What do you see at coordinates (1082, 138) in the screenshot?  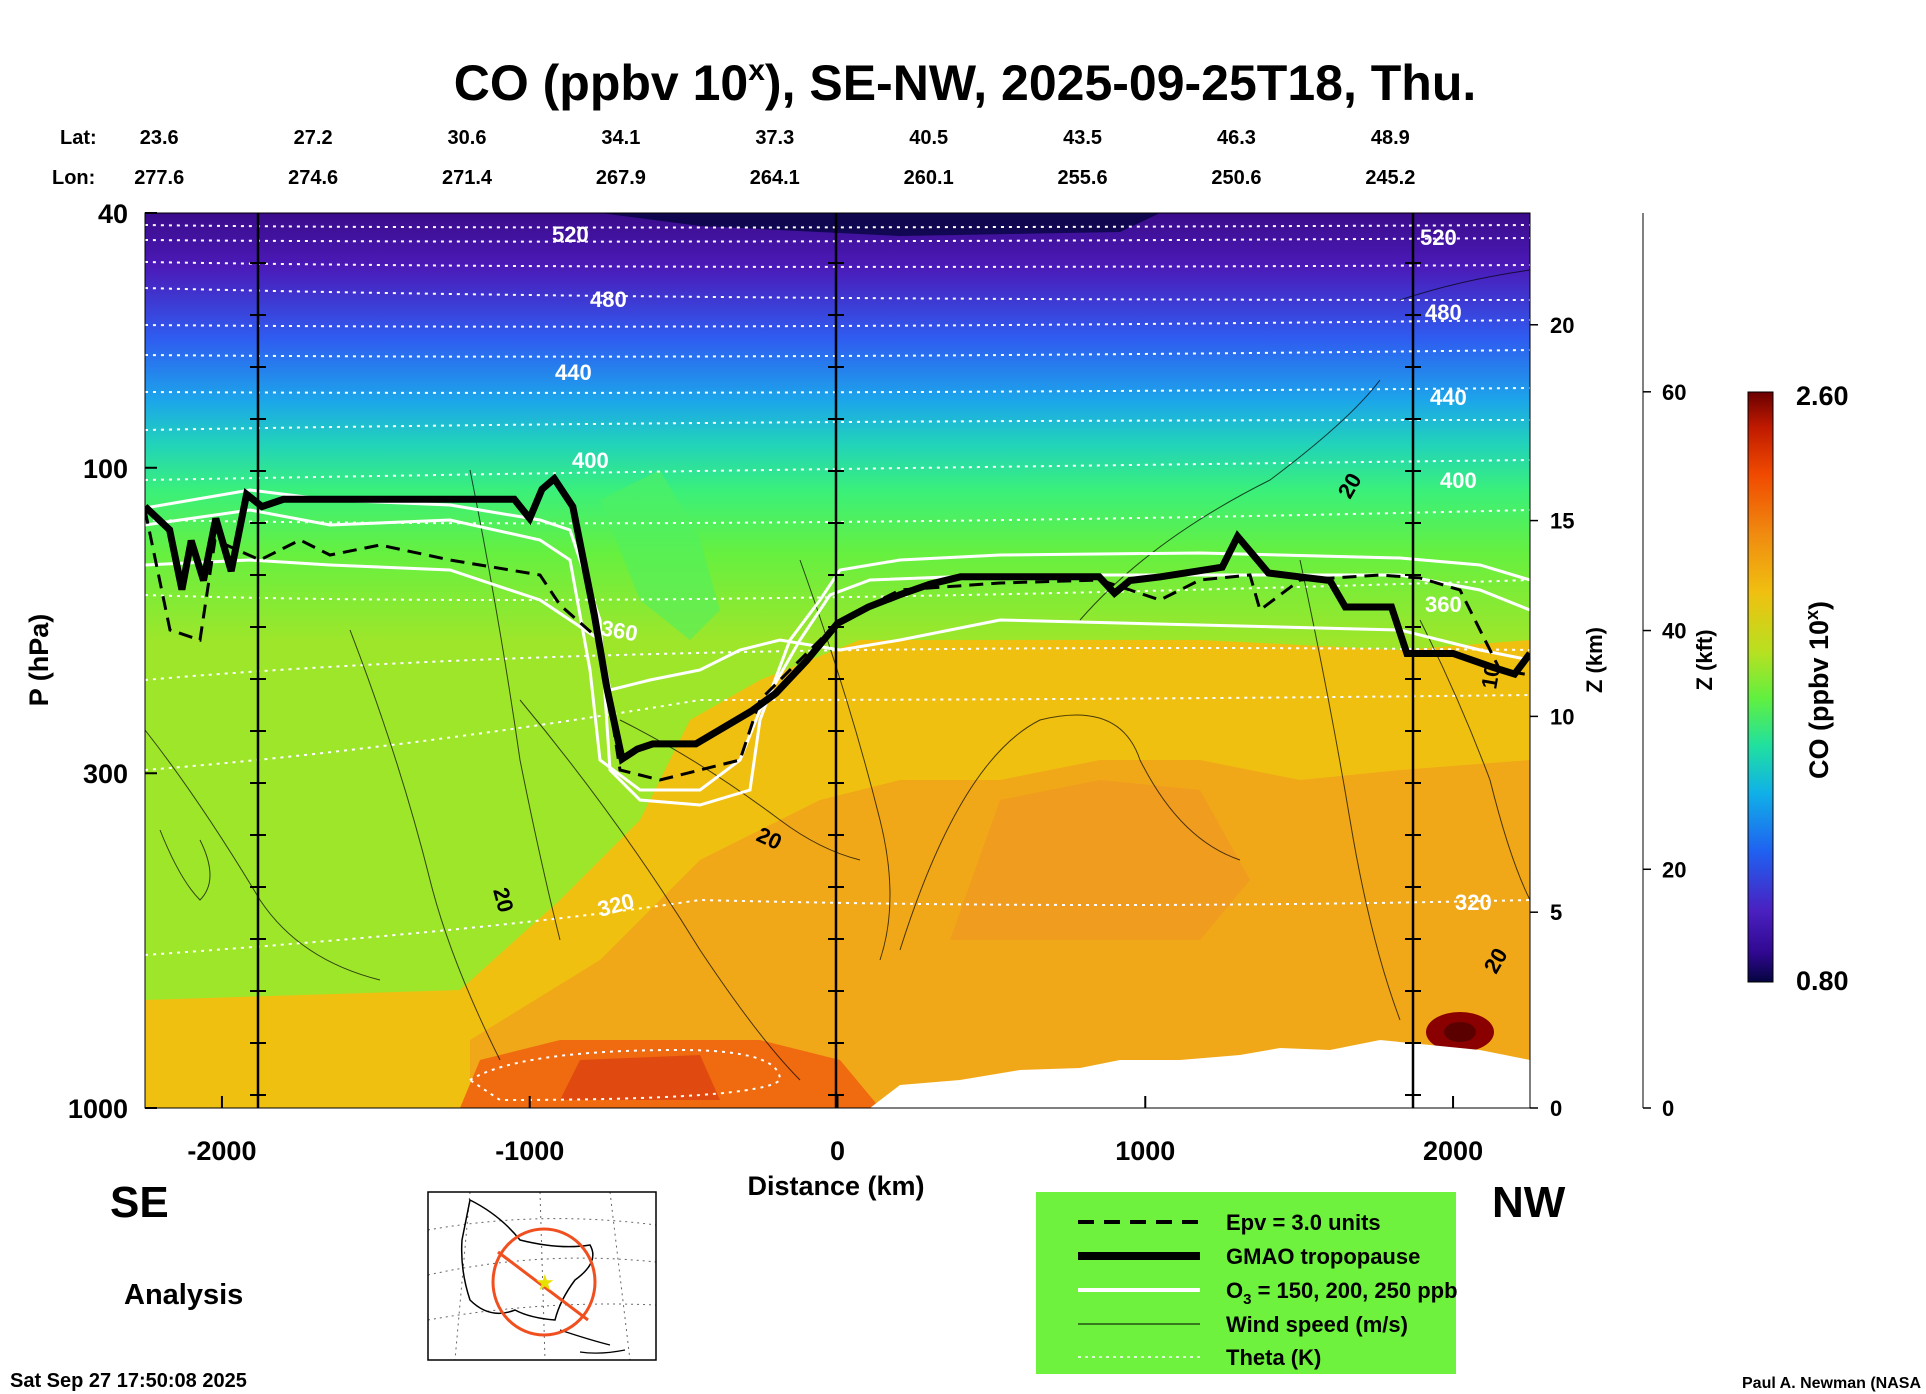 I see `lat-value: 43.5` at bounding box center [1082, 138].